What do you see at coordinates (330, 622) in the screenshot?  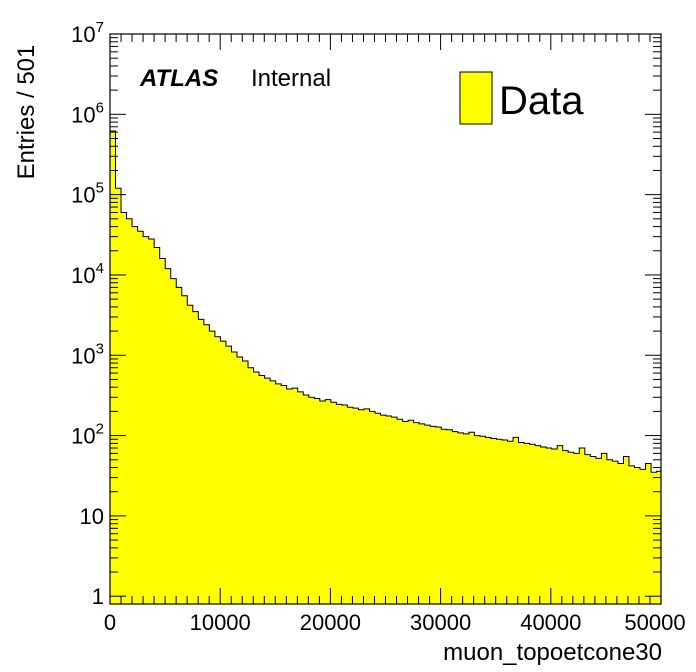 I see `x-tick-label: 20000` at bounding box center [330, 622].